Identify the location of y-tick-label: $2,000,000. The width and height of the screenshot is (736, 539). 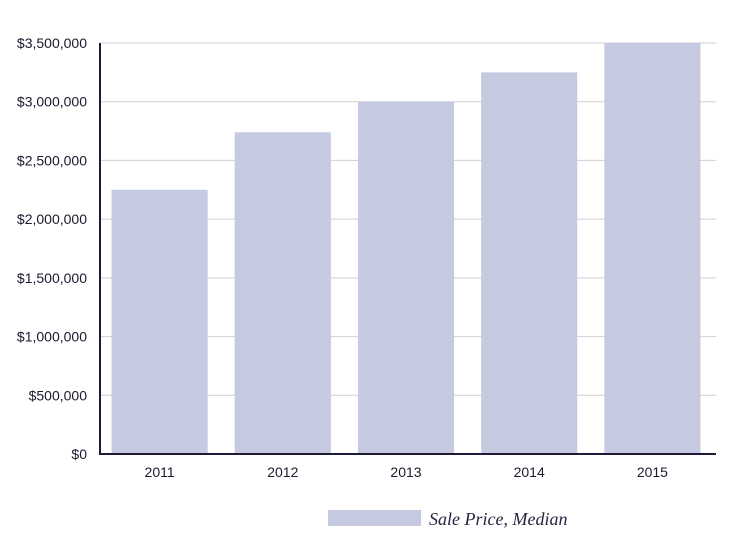
(52, 219).